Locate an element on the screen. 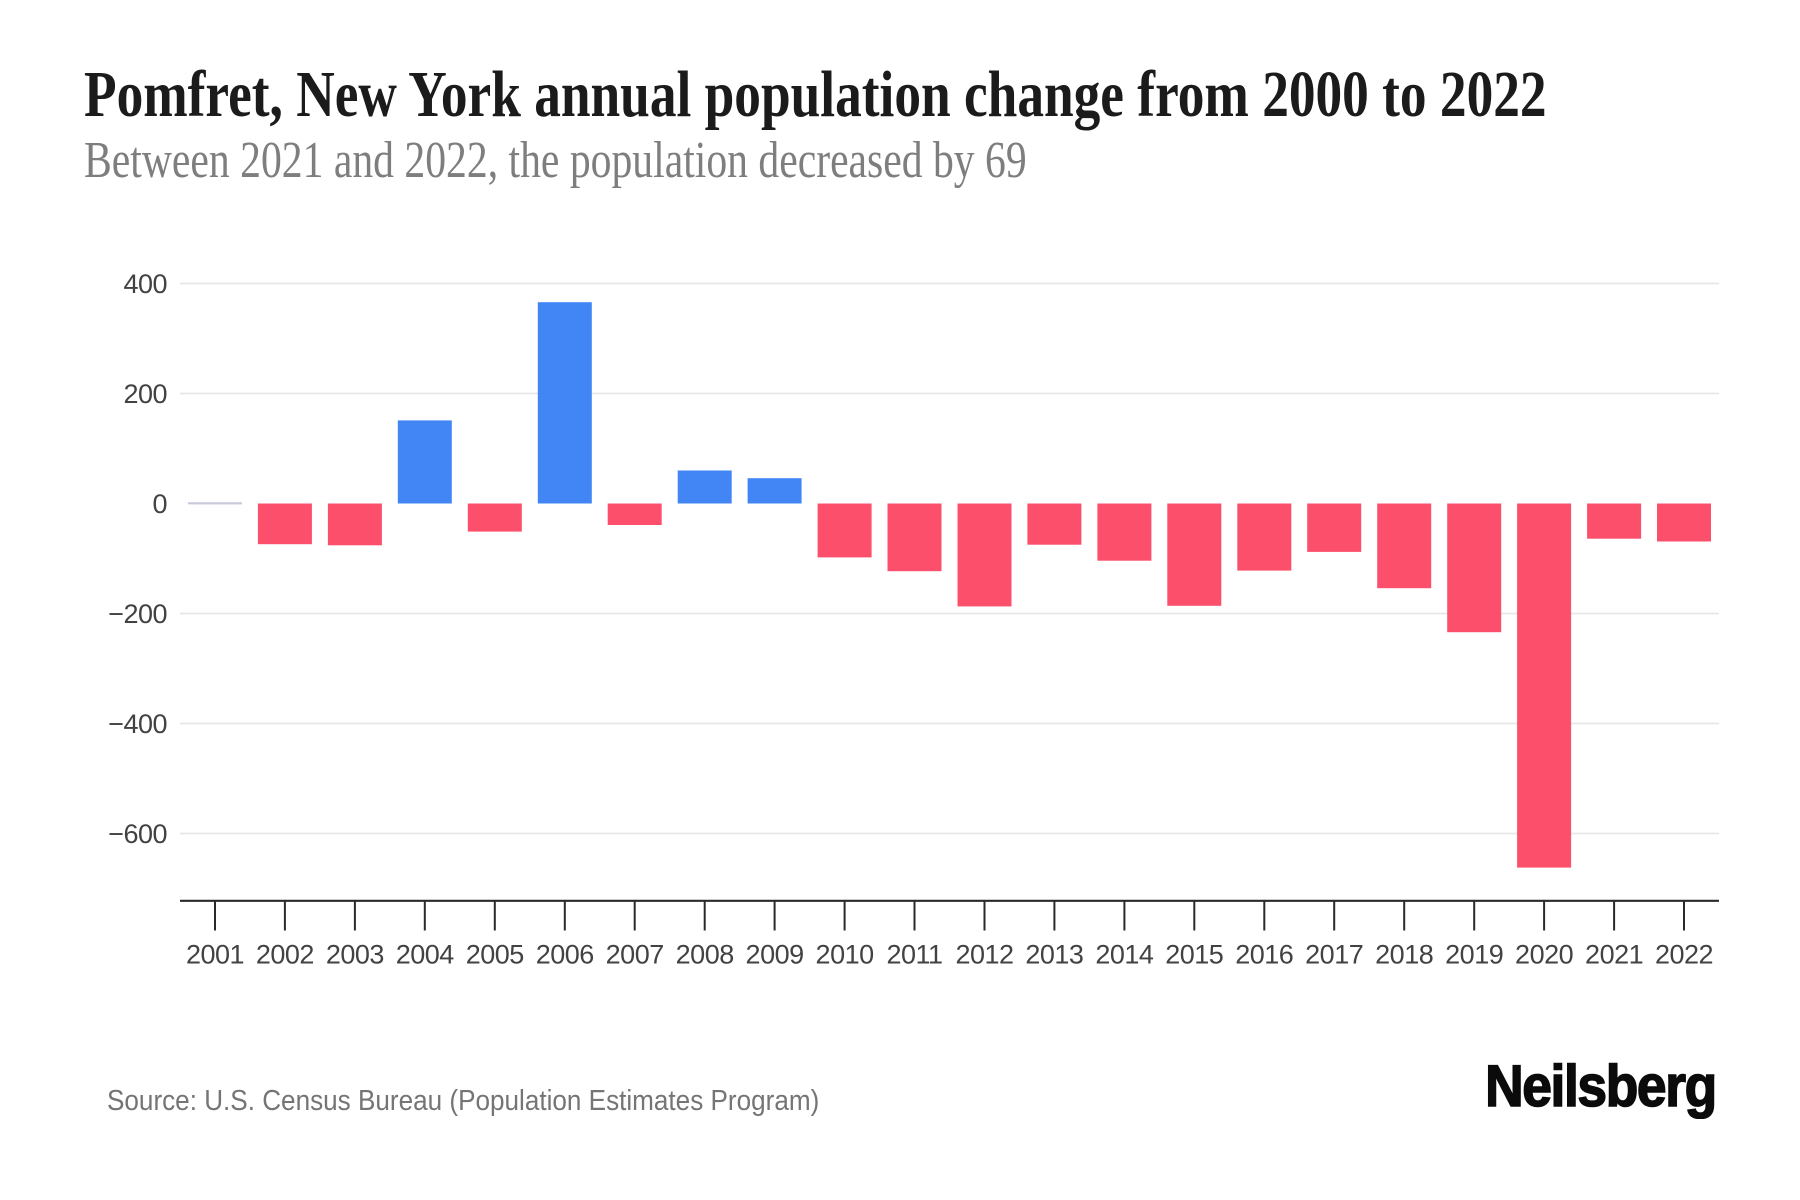 Image resolution: width=1800 pixels, height=1200 pixels. svg-text: 2011 is located at coordinates (914, 955).